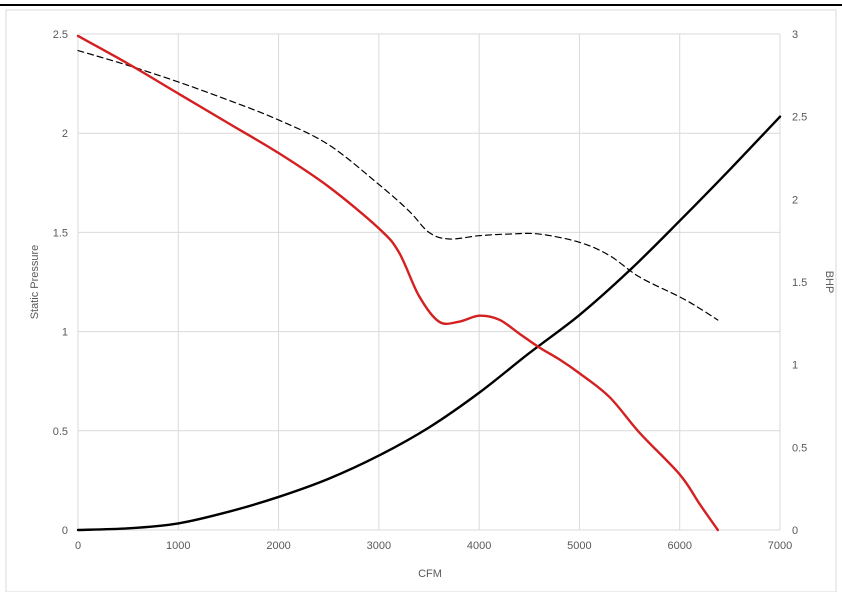 The height and width of the screenshot is (592, 842). I want to click on x-tick-label: 6000, so click(679, 546).